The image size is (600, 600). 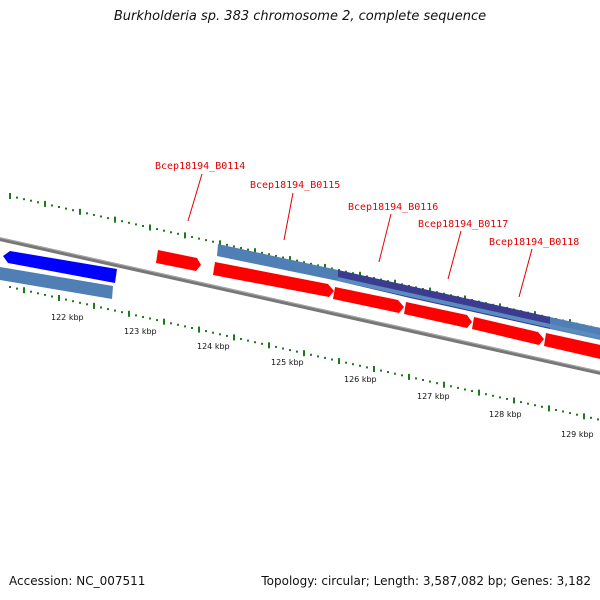 I want to click on scale-label-124: 124 kbp, so click(x=213, y=346).